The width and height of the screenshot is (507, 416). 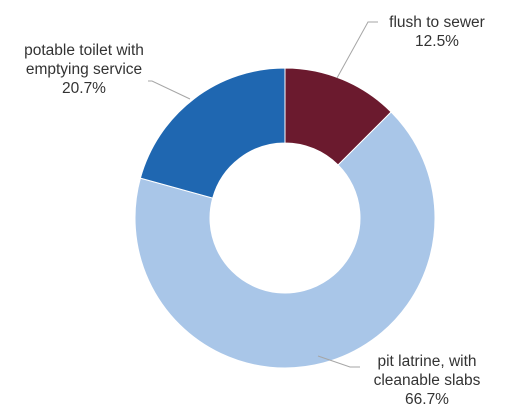 What do you see at coordinates (426, 361) in the screenshot?
I see `data-label-2-line-1: pit latrine, with` at bounding box center [426, 361].